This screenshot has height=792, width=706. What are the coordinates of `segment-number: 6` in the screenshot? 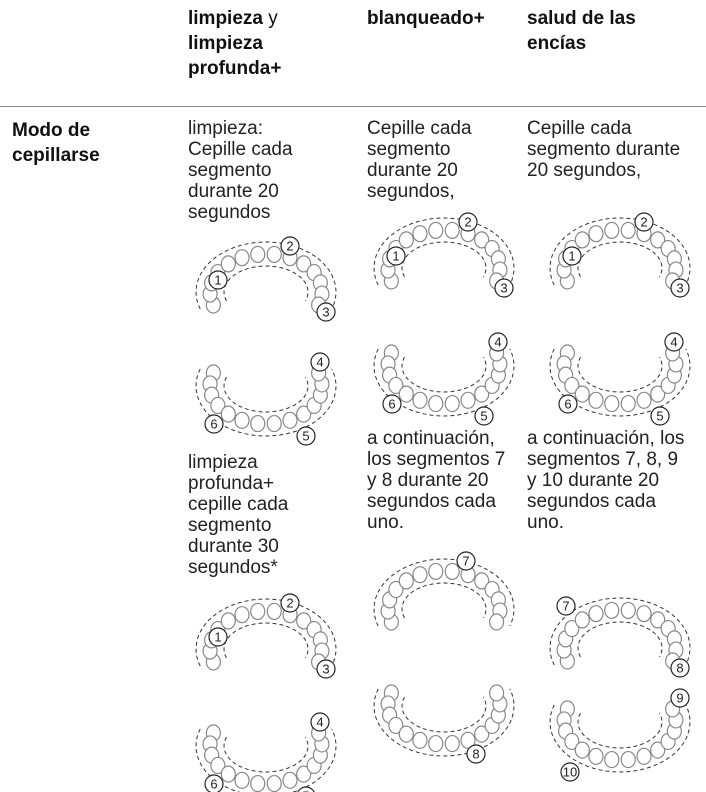 It's located at (567, 403).